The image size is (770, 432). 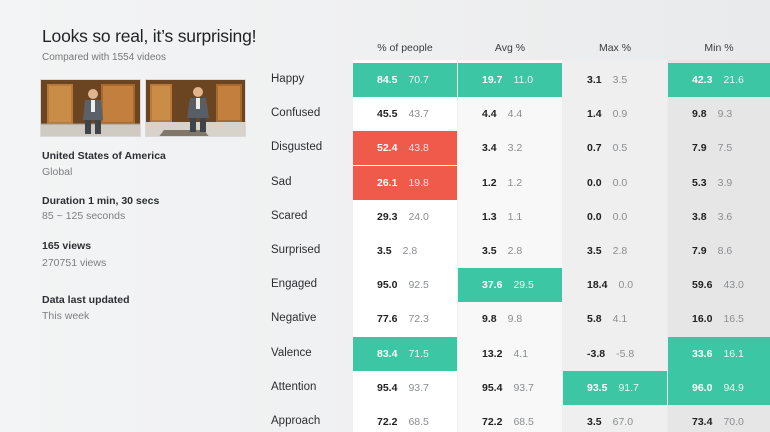 What do you see at coordinates (418, 114) in the screenshot?
I see `cell-benchmark: 43.7` at bounding box center [418, 114].